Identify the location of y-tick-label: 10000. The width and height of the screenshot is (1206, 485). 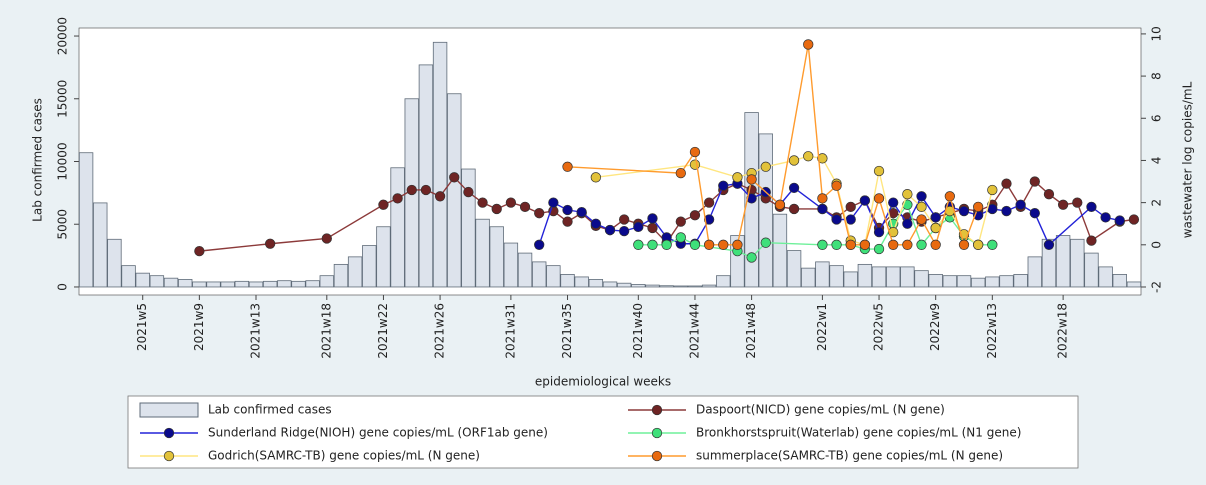
(63, 161).